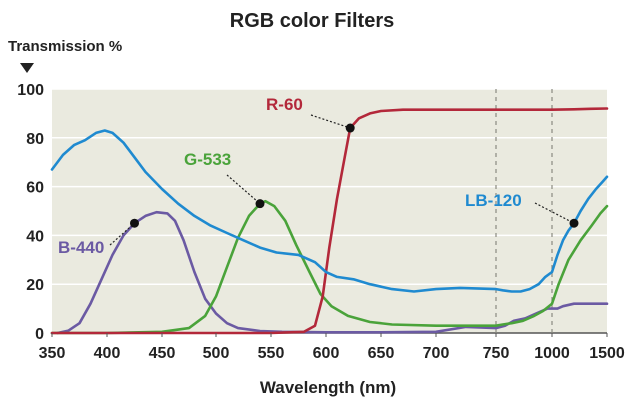 The width and height of the screenshot is (640, 419). Describe the element at coordinates (607, 353) in the screenshot. I see `x-tick-label: 1500` at that location.